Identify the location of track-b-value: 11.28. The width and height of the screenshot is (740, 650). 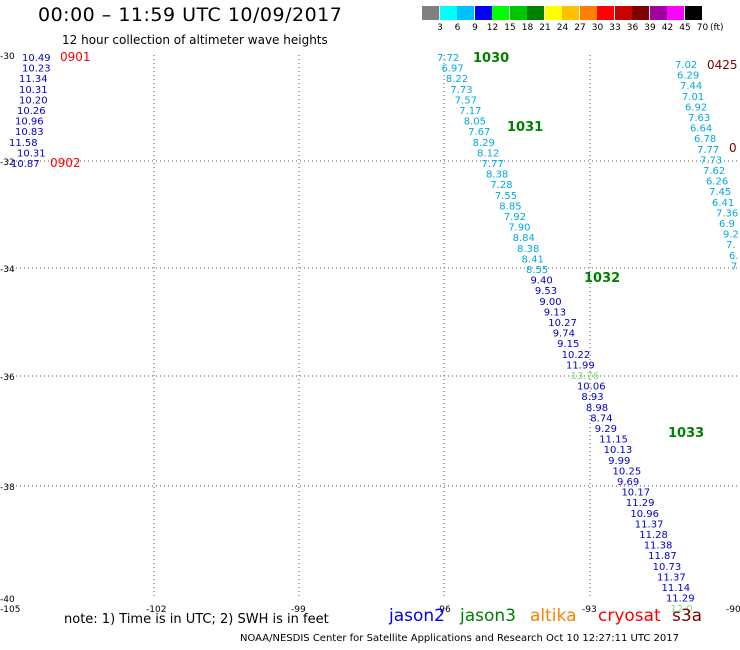
(653, 535).